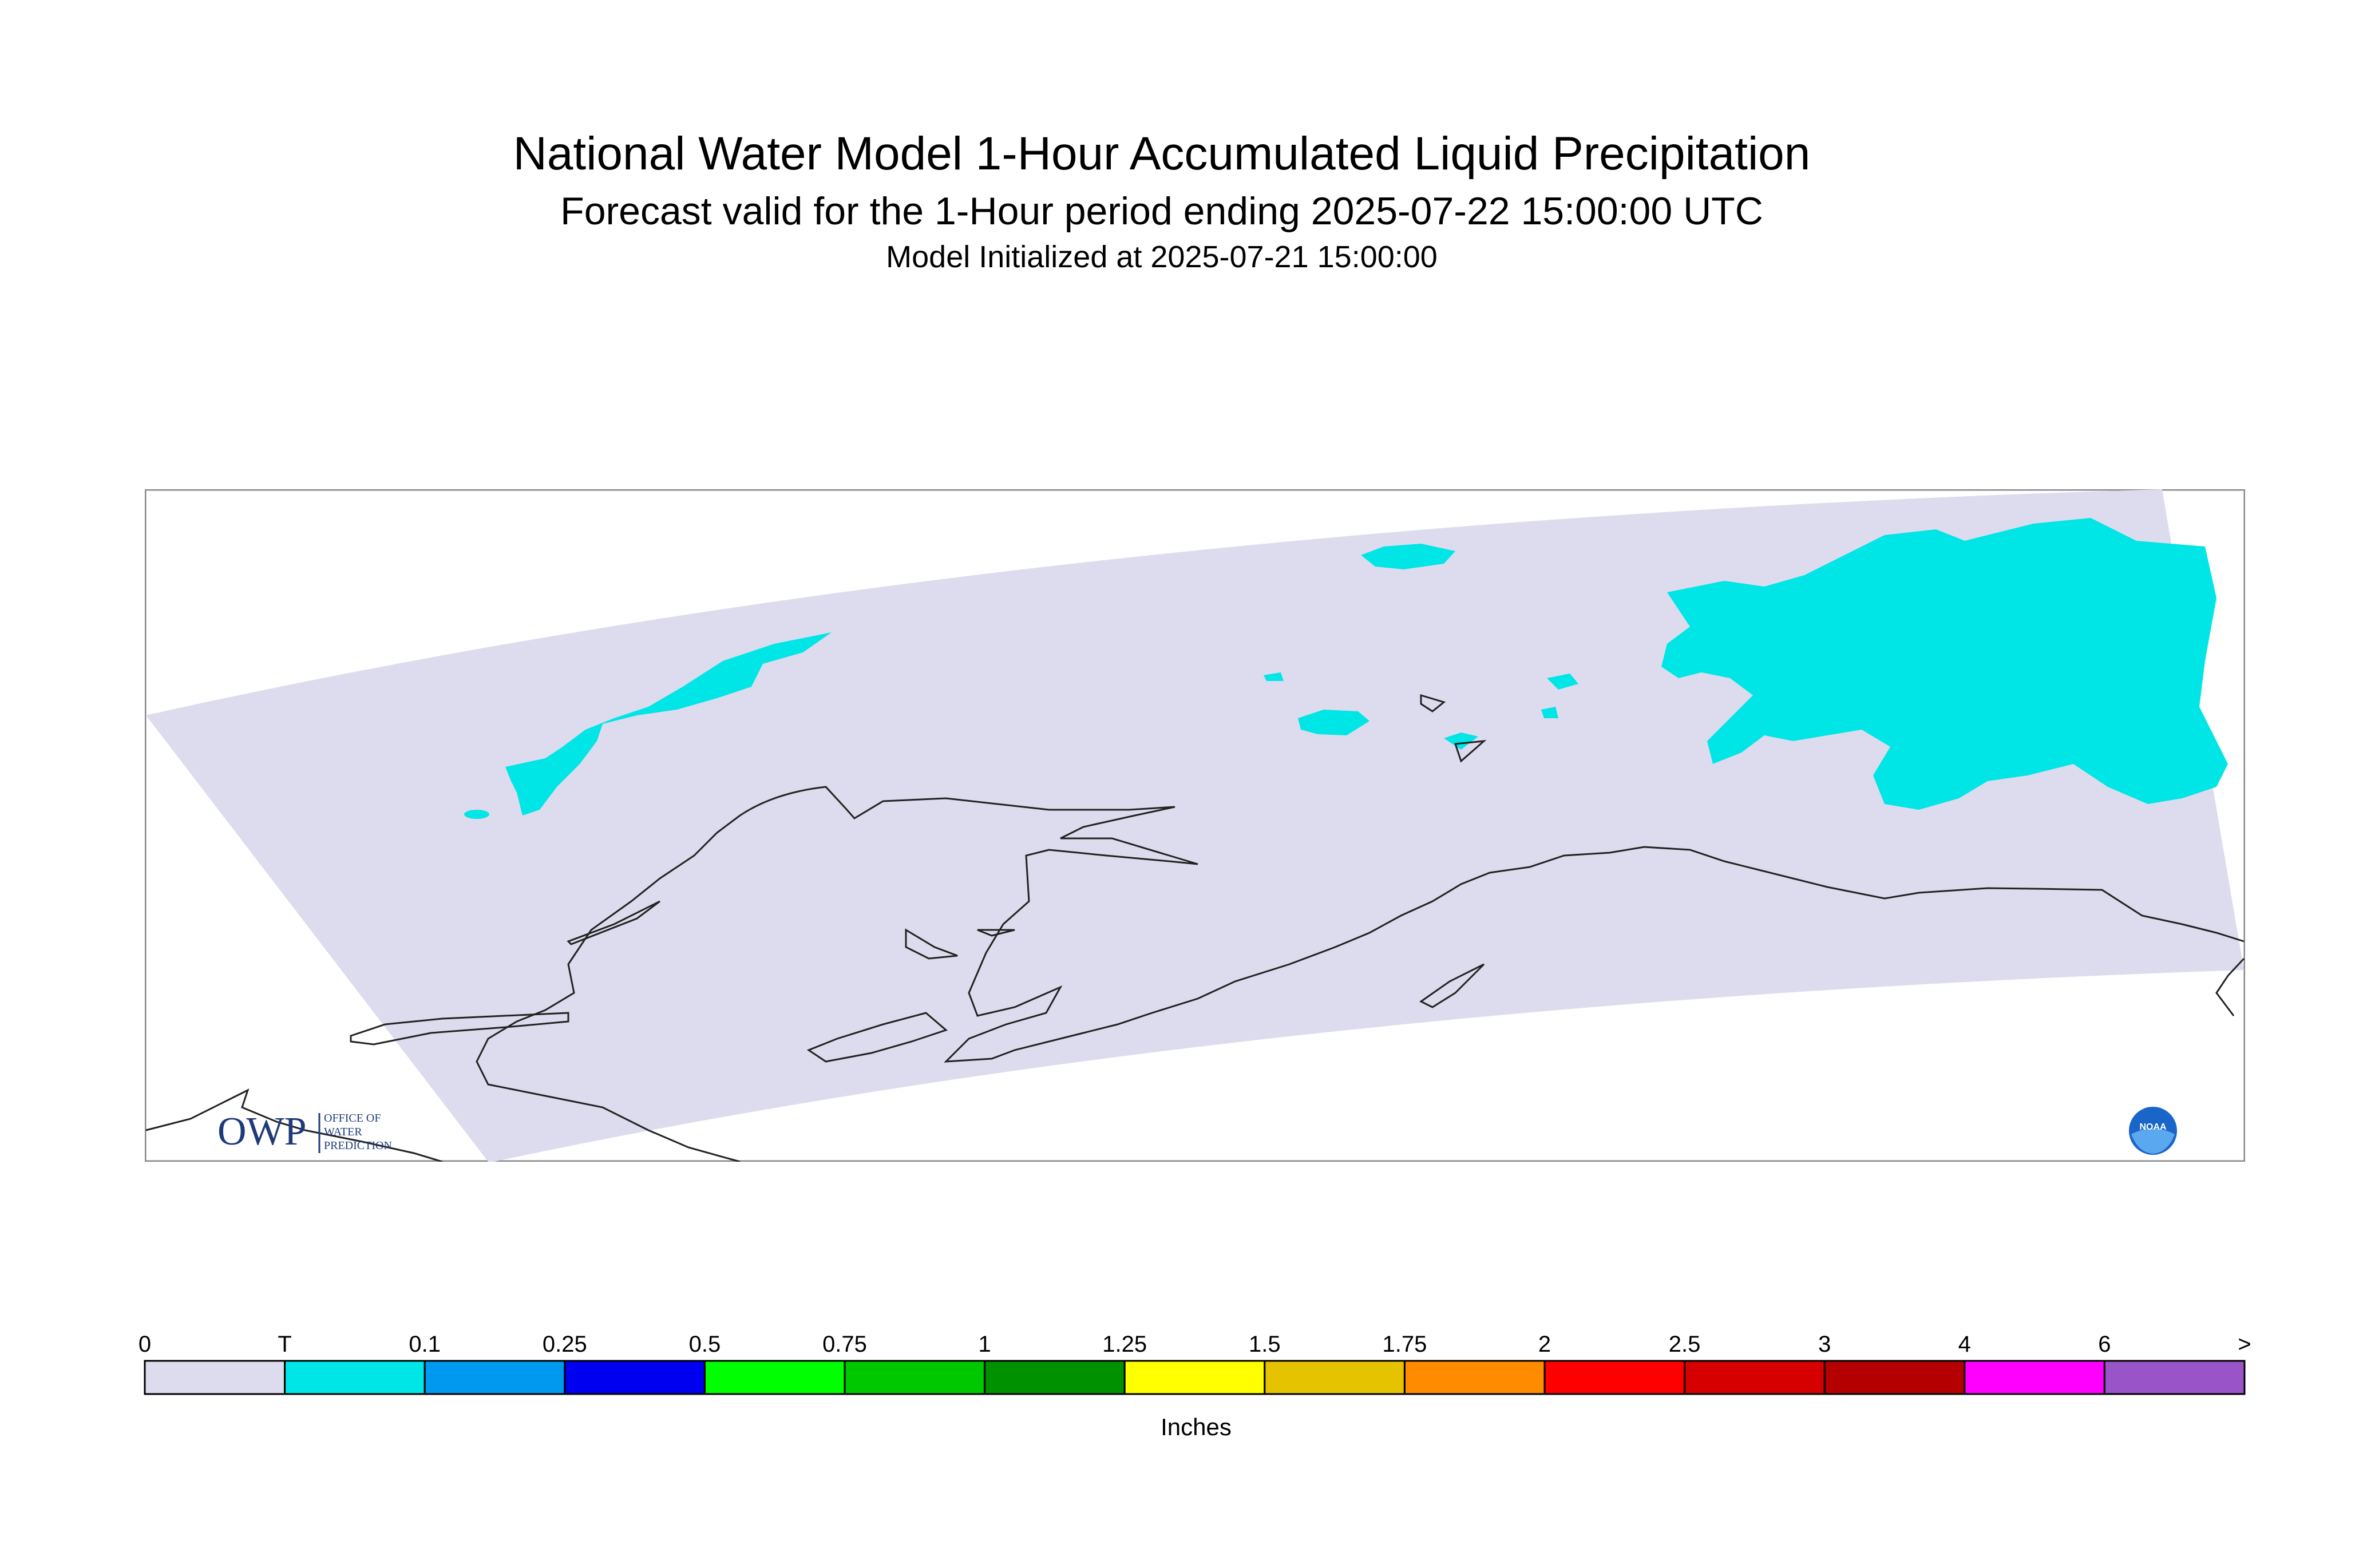  What do you see at coordinates (1333, 722) in the screenshot?
I see `precip-area-center` at bounding box center [1333, 722].